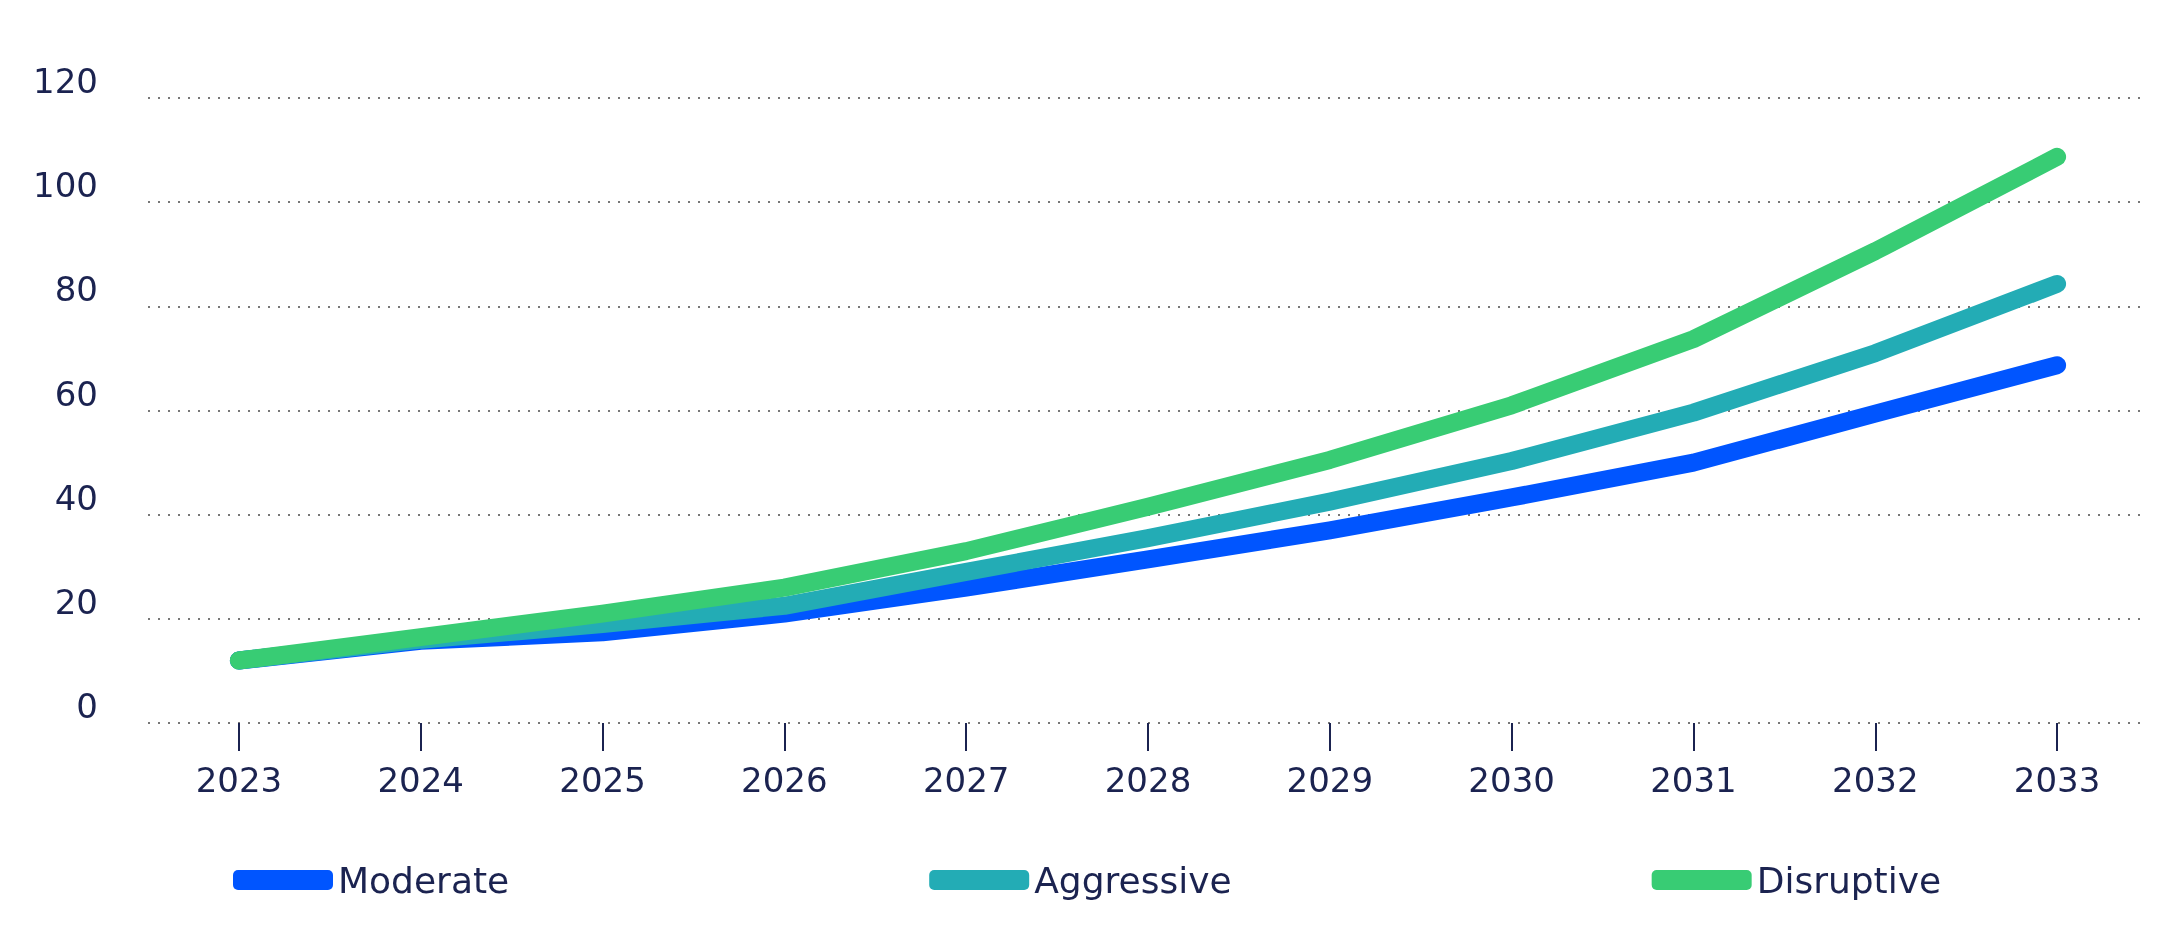  What do you see at coordinates (966, 780) in the screenshot?
I see `x-tick-label: 2027` at bounding box center [966, 780].